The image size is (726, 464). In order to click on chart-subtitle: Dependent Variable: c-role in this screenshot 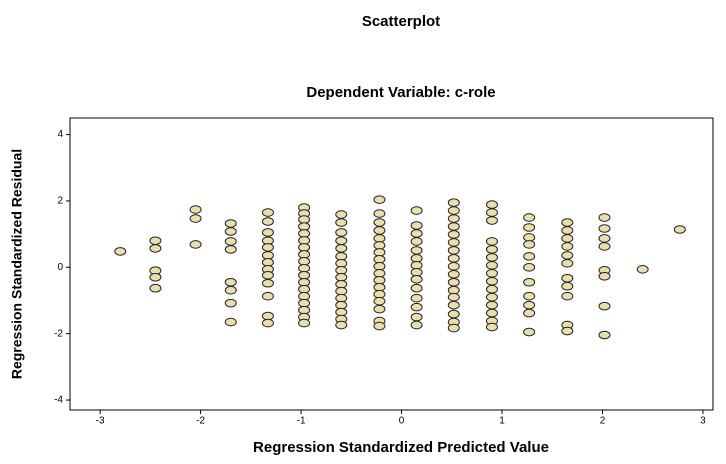, I will do `click(400, 92)`.